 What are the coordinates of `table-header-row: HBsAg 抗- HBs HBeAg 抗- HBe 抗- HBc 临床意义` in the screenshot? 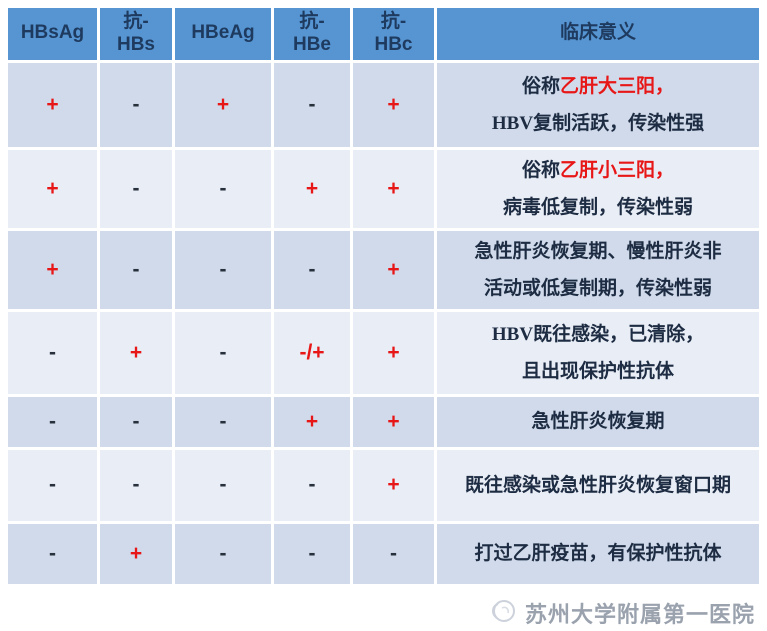 It's located at (383, 34).